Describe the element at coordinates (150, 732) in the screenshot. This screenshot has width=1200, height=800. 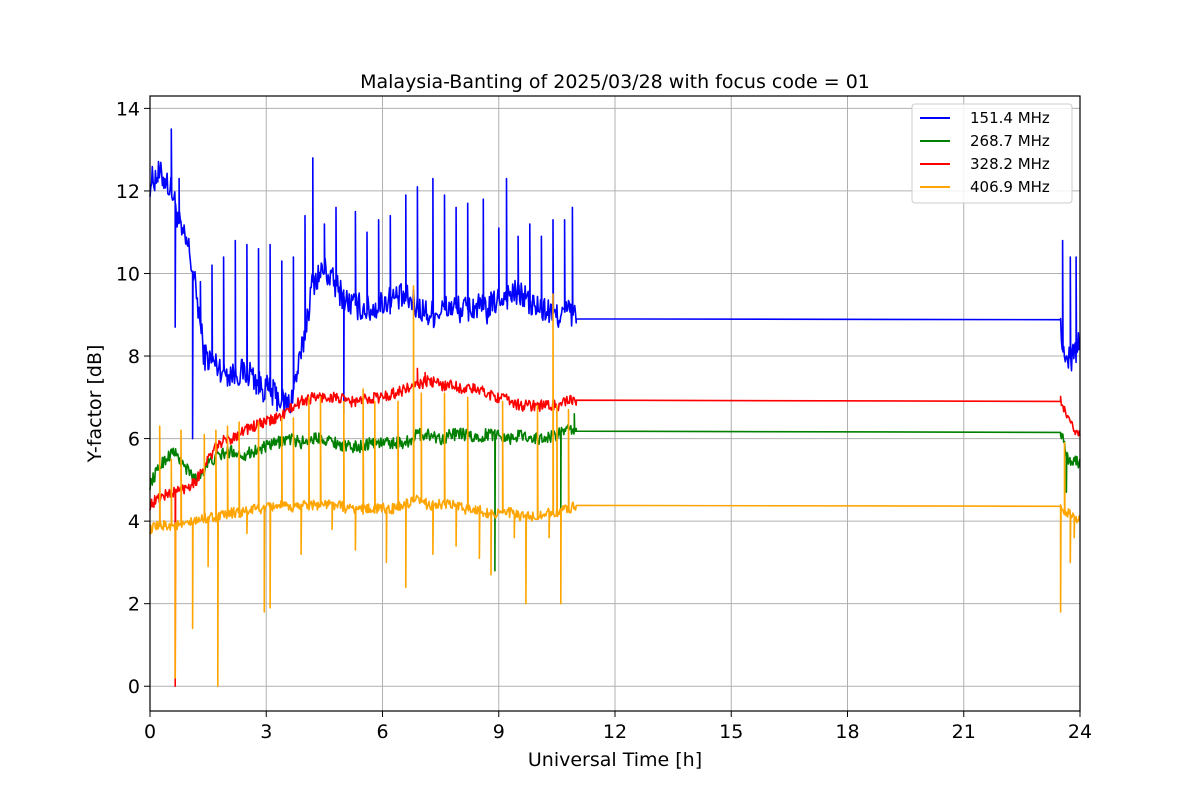
I see `x-tick-label: 0` at that location.